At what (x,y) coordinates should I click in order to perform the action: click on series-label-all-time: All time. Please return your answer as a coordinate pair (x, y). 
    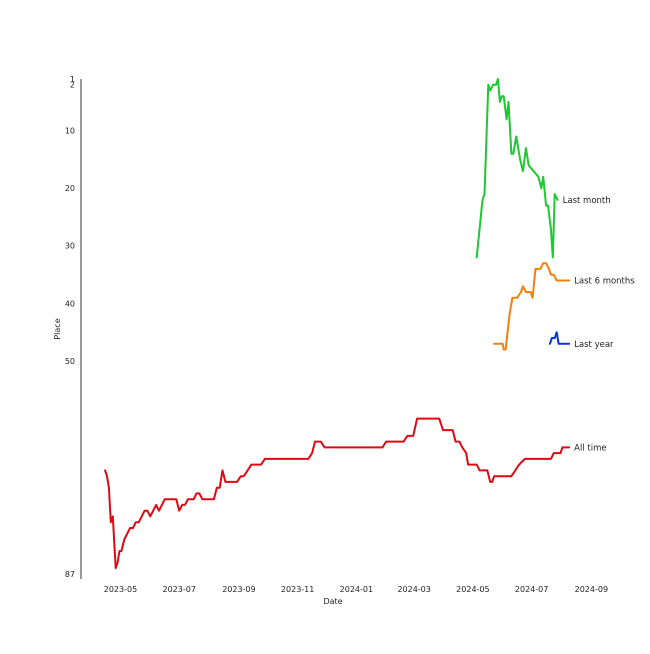
    Looking at the image, I should click on (590, 448).